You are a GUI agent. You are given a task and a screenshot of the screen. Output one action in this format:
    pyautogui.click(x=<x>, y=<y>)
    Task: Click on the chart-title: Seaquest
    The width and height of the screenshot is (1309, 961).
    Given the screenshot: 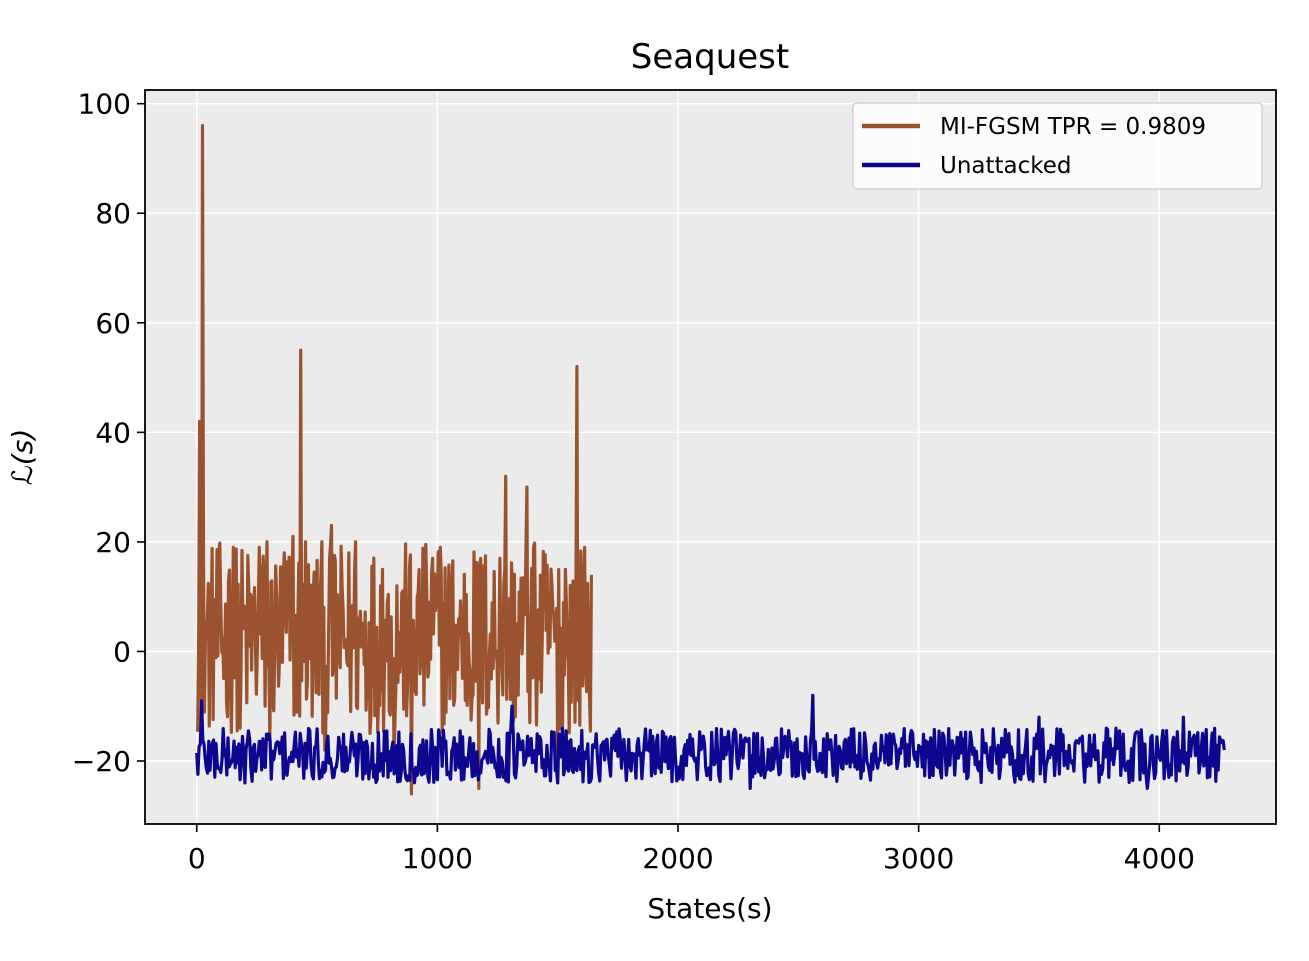 What is the action you would take?
    pyautogui.click(x=710, y=57)
    